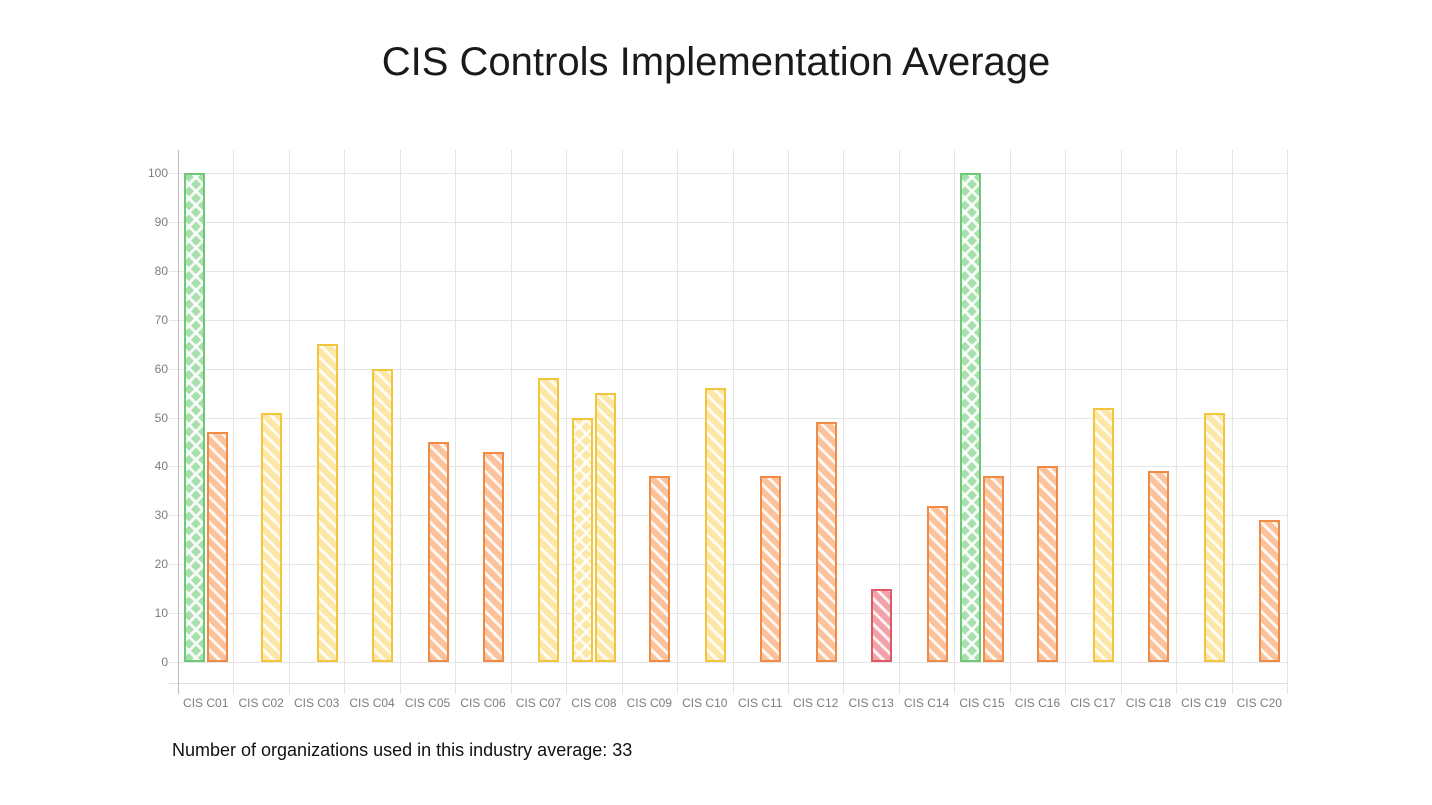 This screenshot has height=805, width=1432. What do you see at coordinates (427, 703) in the screenshot?
I see `x-axis-category-label: CIS C05` at bounding box center [427, 703].